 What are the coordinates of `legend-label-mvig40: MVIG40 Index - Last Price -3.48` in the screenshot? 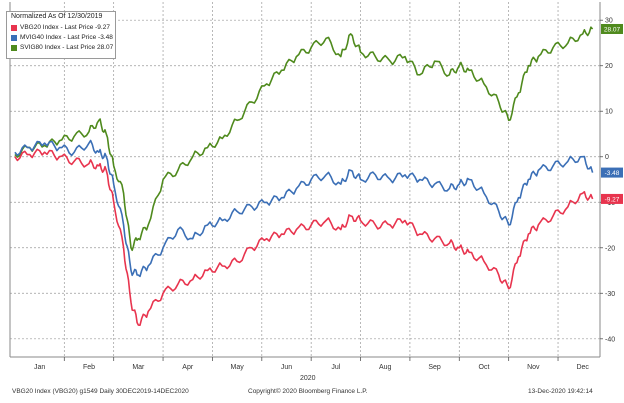 It's located at (66, 37).